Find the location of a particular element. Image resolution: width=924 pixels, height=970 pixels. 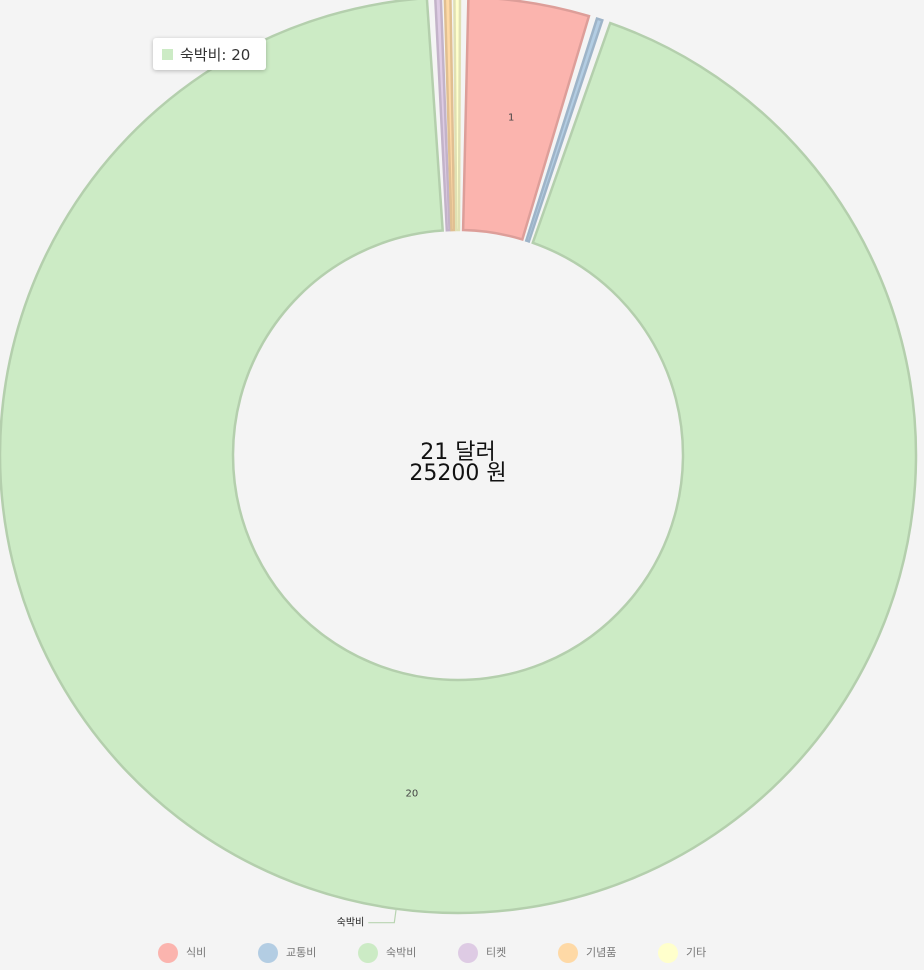

data-label: 1 is located at coordinates (511, 118).